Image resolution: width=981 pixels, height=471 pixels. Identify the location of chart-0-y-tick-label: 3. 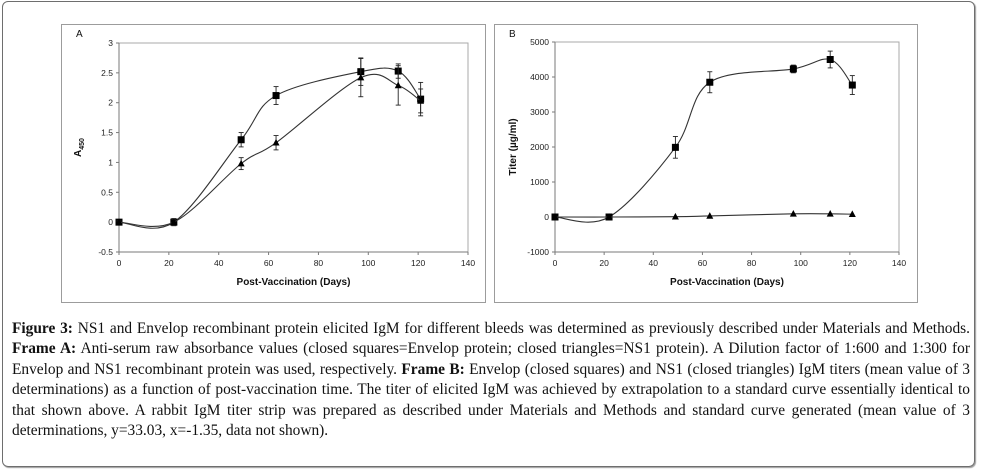
(110, 43).